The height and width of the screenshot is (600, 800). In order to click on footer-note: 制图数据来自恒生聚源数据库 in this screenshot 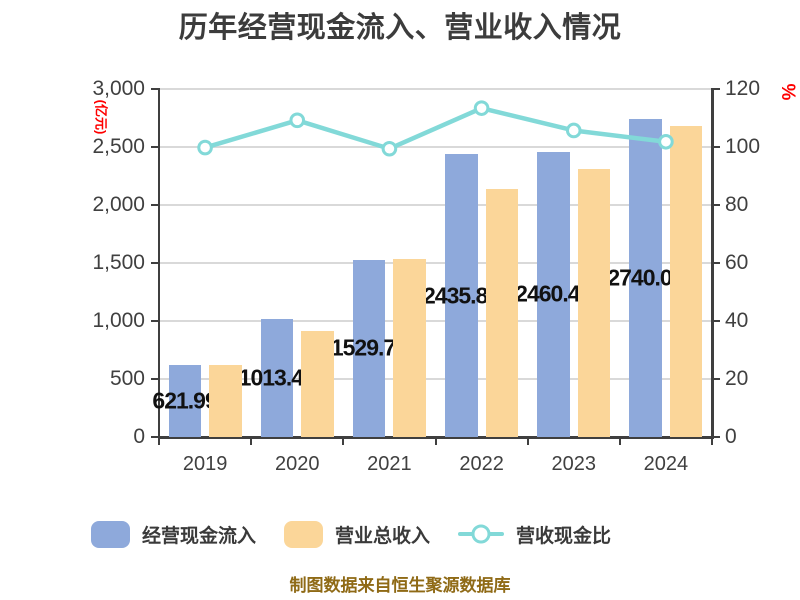, I will do `click(400, 585)`.